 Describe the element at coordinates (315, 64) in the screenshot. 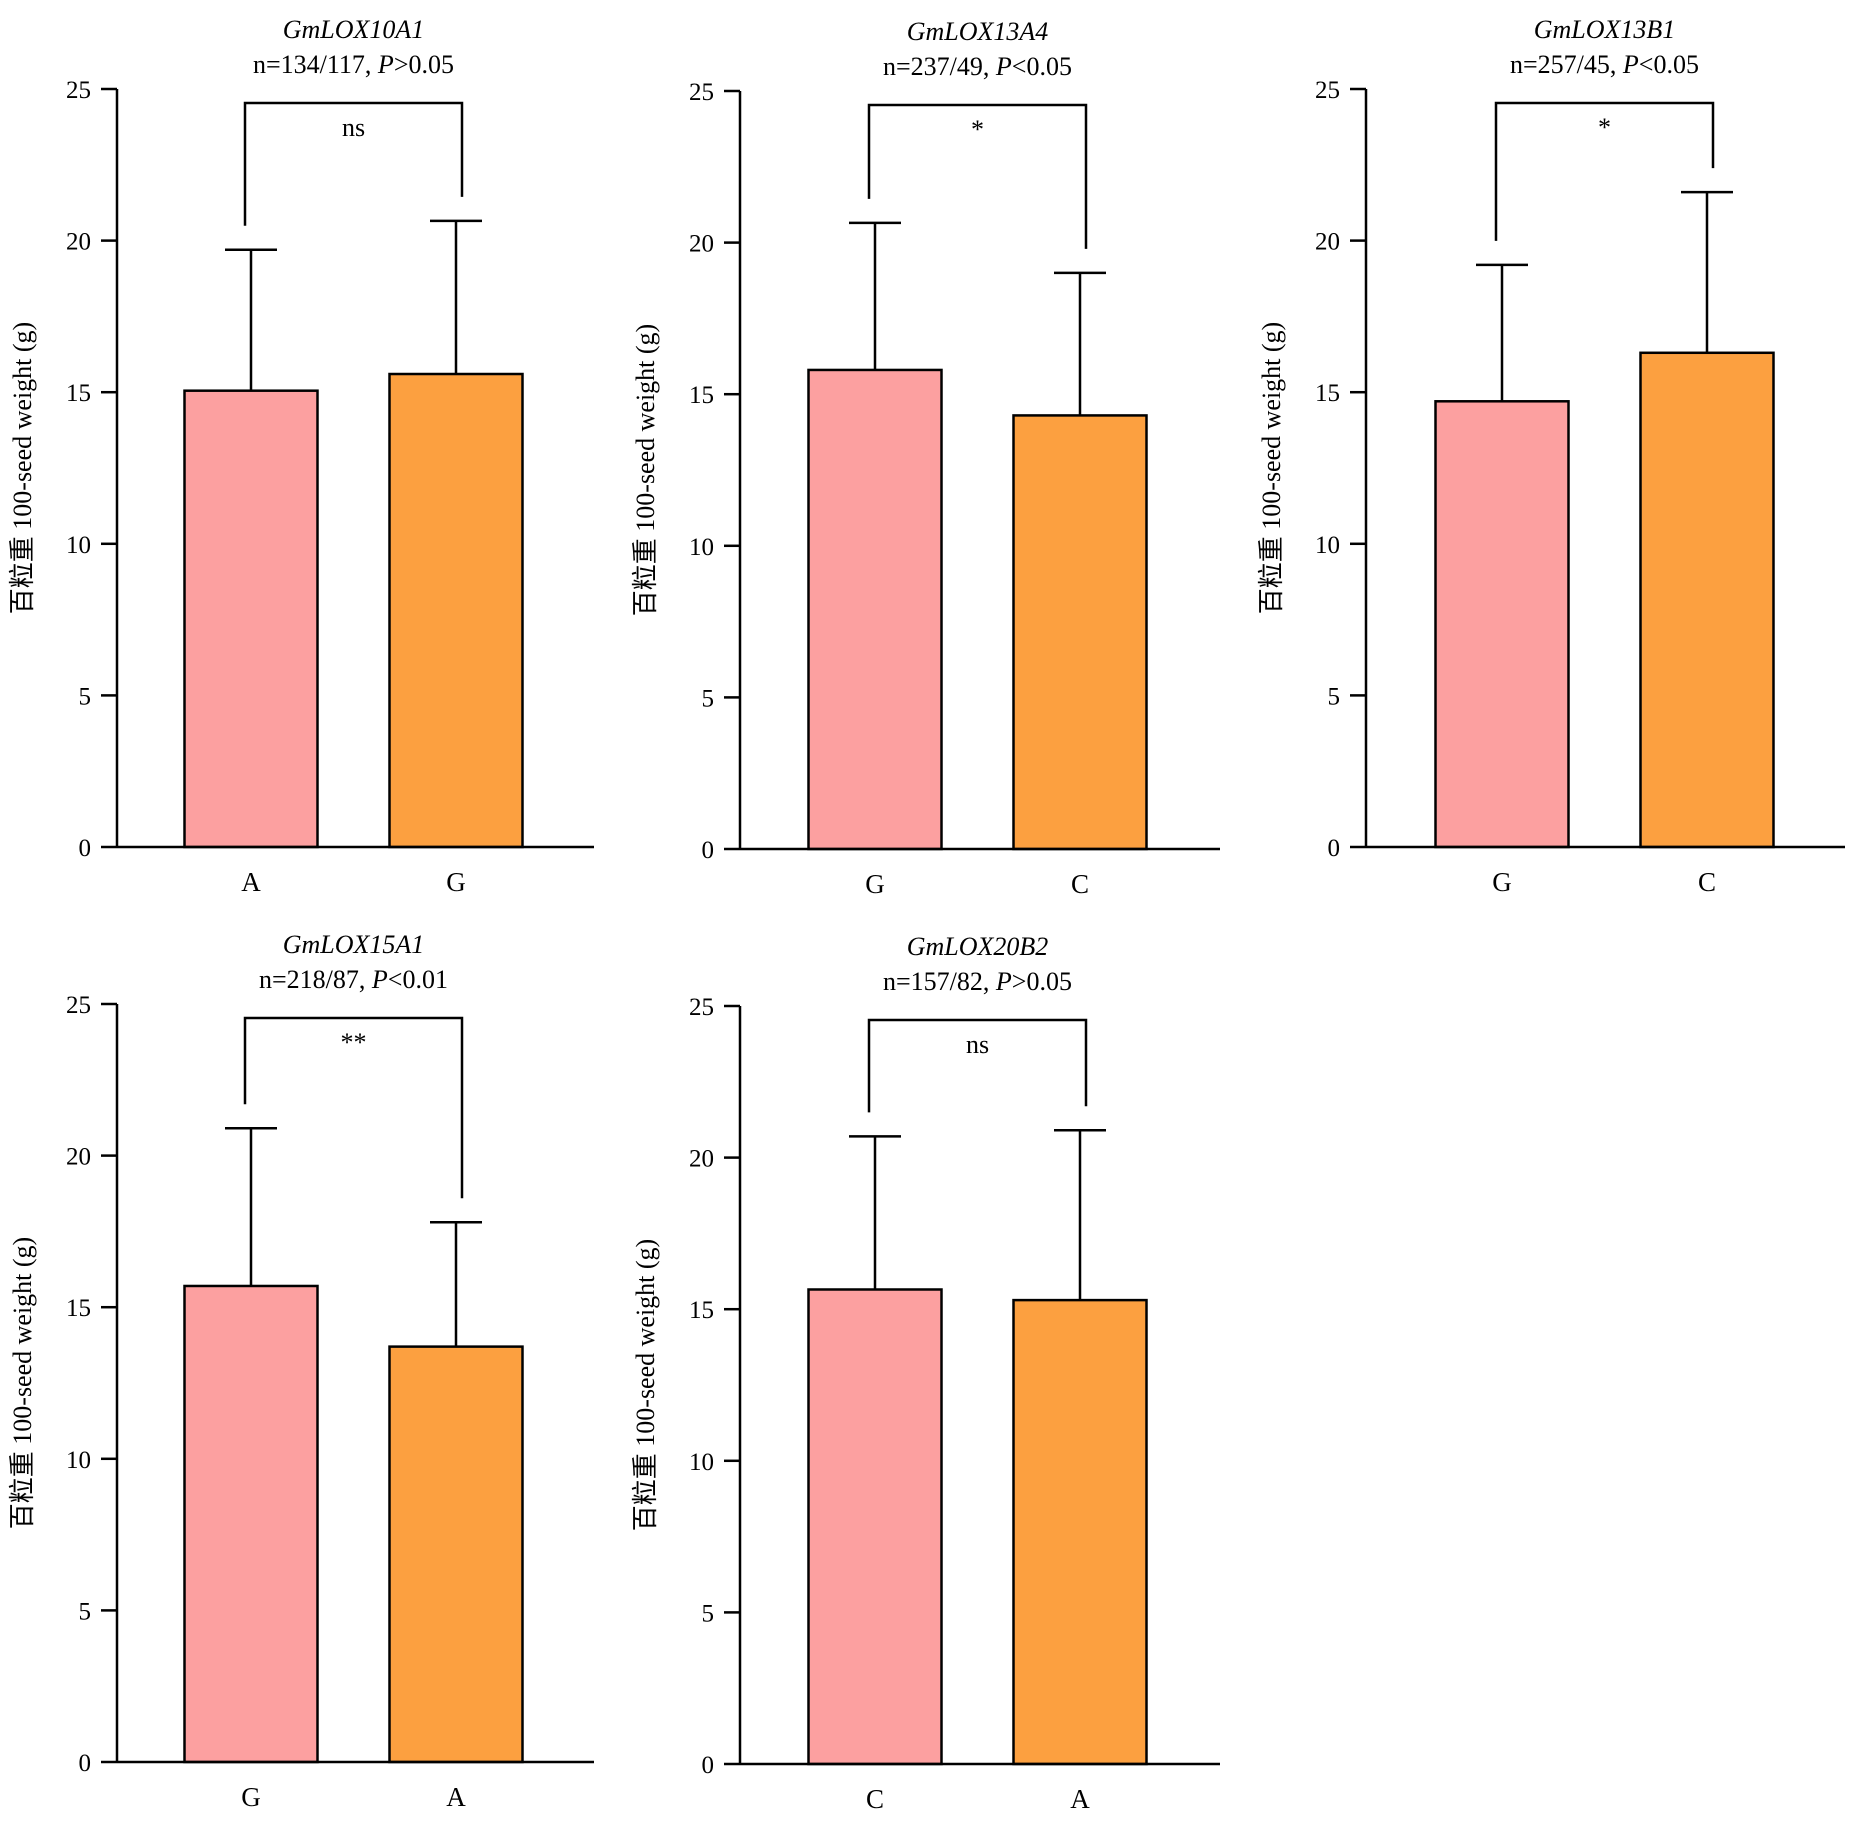

I see `subtitle-n: n=134/117,` at that location.